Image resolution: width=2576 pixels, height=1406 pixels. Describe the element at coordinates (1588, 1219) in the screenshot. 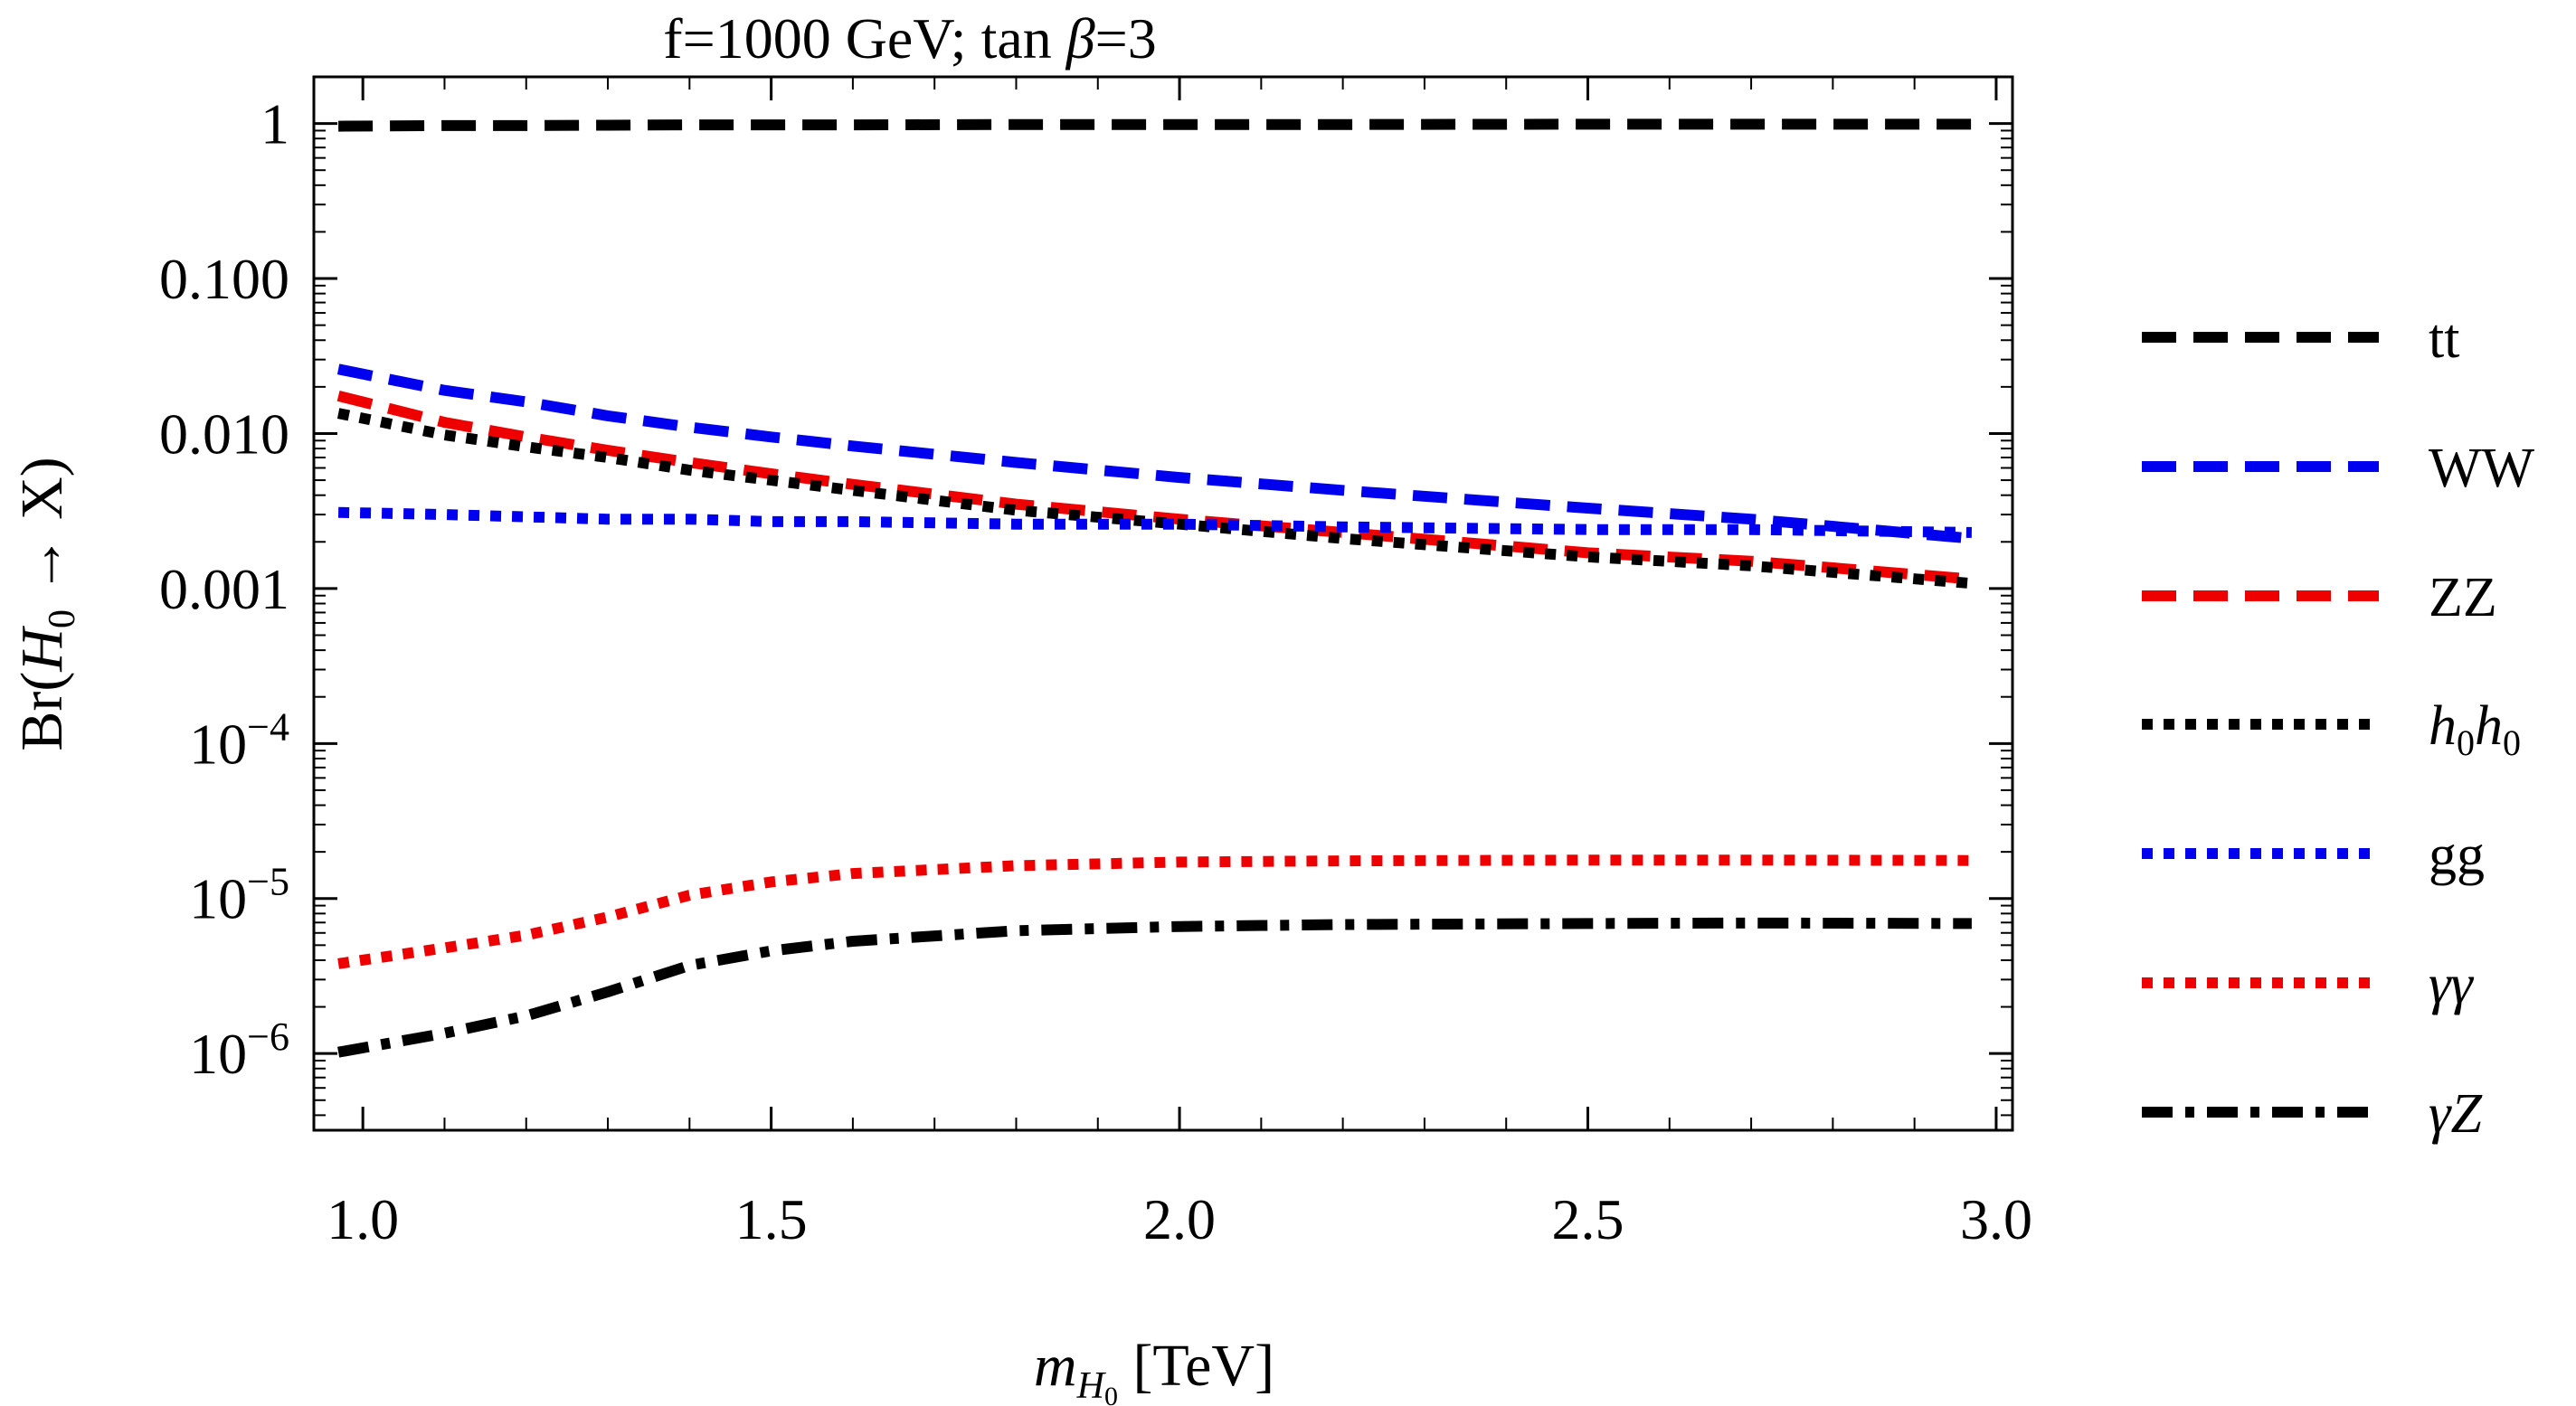

I see `x-tick-label: 2.5` at that location.